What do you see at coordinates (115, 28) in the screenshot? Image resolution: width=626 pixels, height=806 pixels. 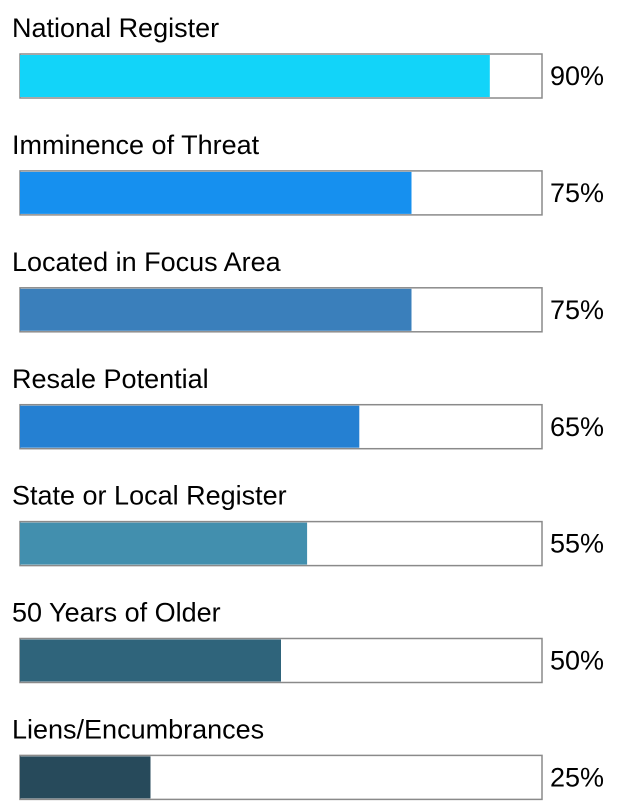 I see `category-label: National Register` at bounding box center [115, 28].